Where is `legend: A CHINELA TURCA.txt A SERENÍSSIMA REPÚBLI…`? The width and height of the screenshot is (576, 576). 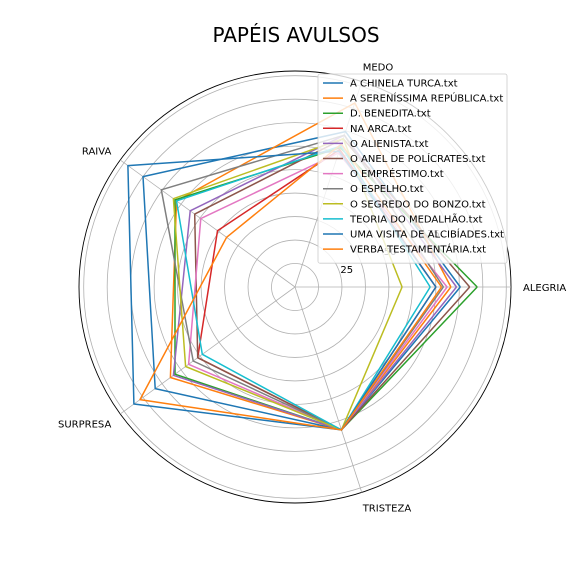
legend: A CHINELA TURCA.txt A SERENÍSSIMA REPÚBLI… is located at coordinates (412, 168).